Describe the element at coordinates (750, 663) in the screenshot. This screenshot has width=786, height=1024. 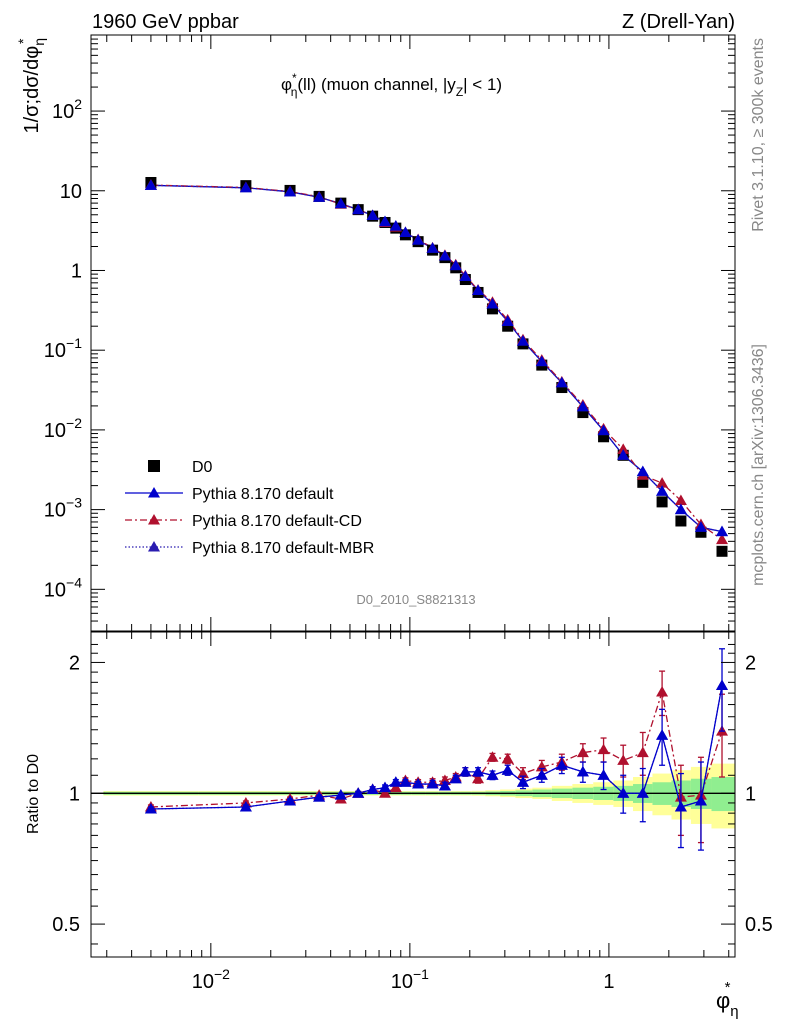
I see `ratio-y-tick-label-right: 2` at that location.